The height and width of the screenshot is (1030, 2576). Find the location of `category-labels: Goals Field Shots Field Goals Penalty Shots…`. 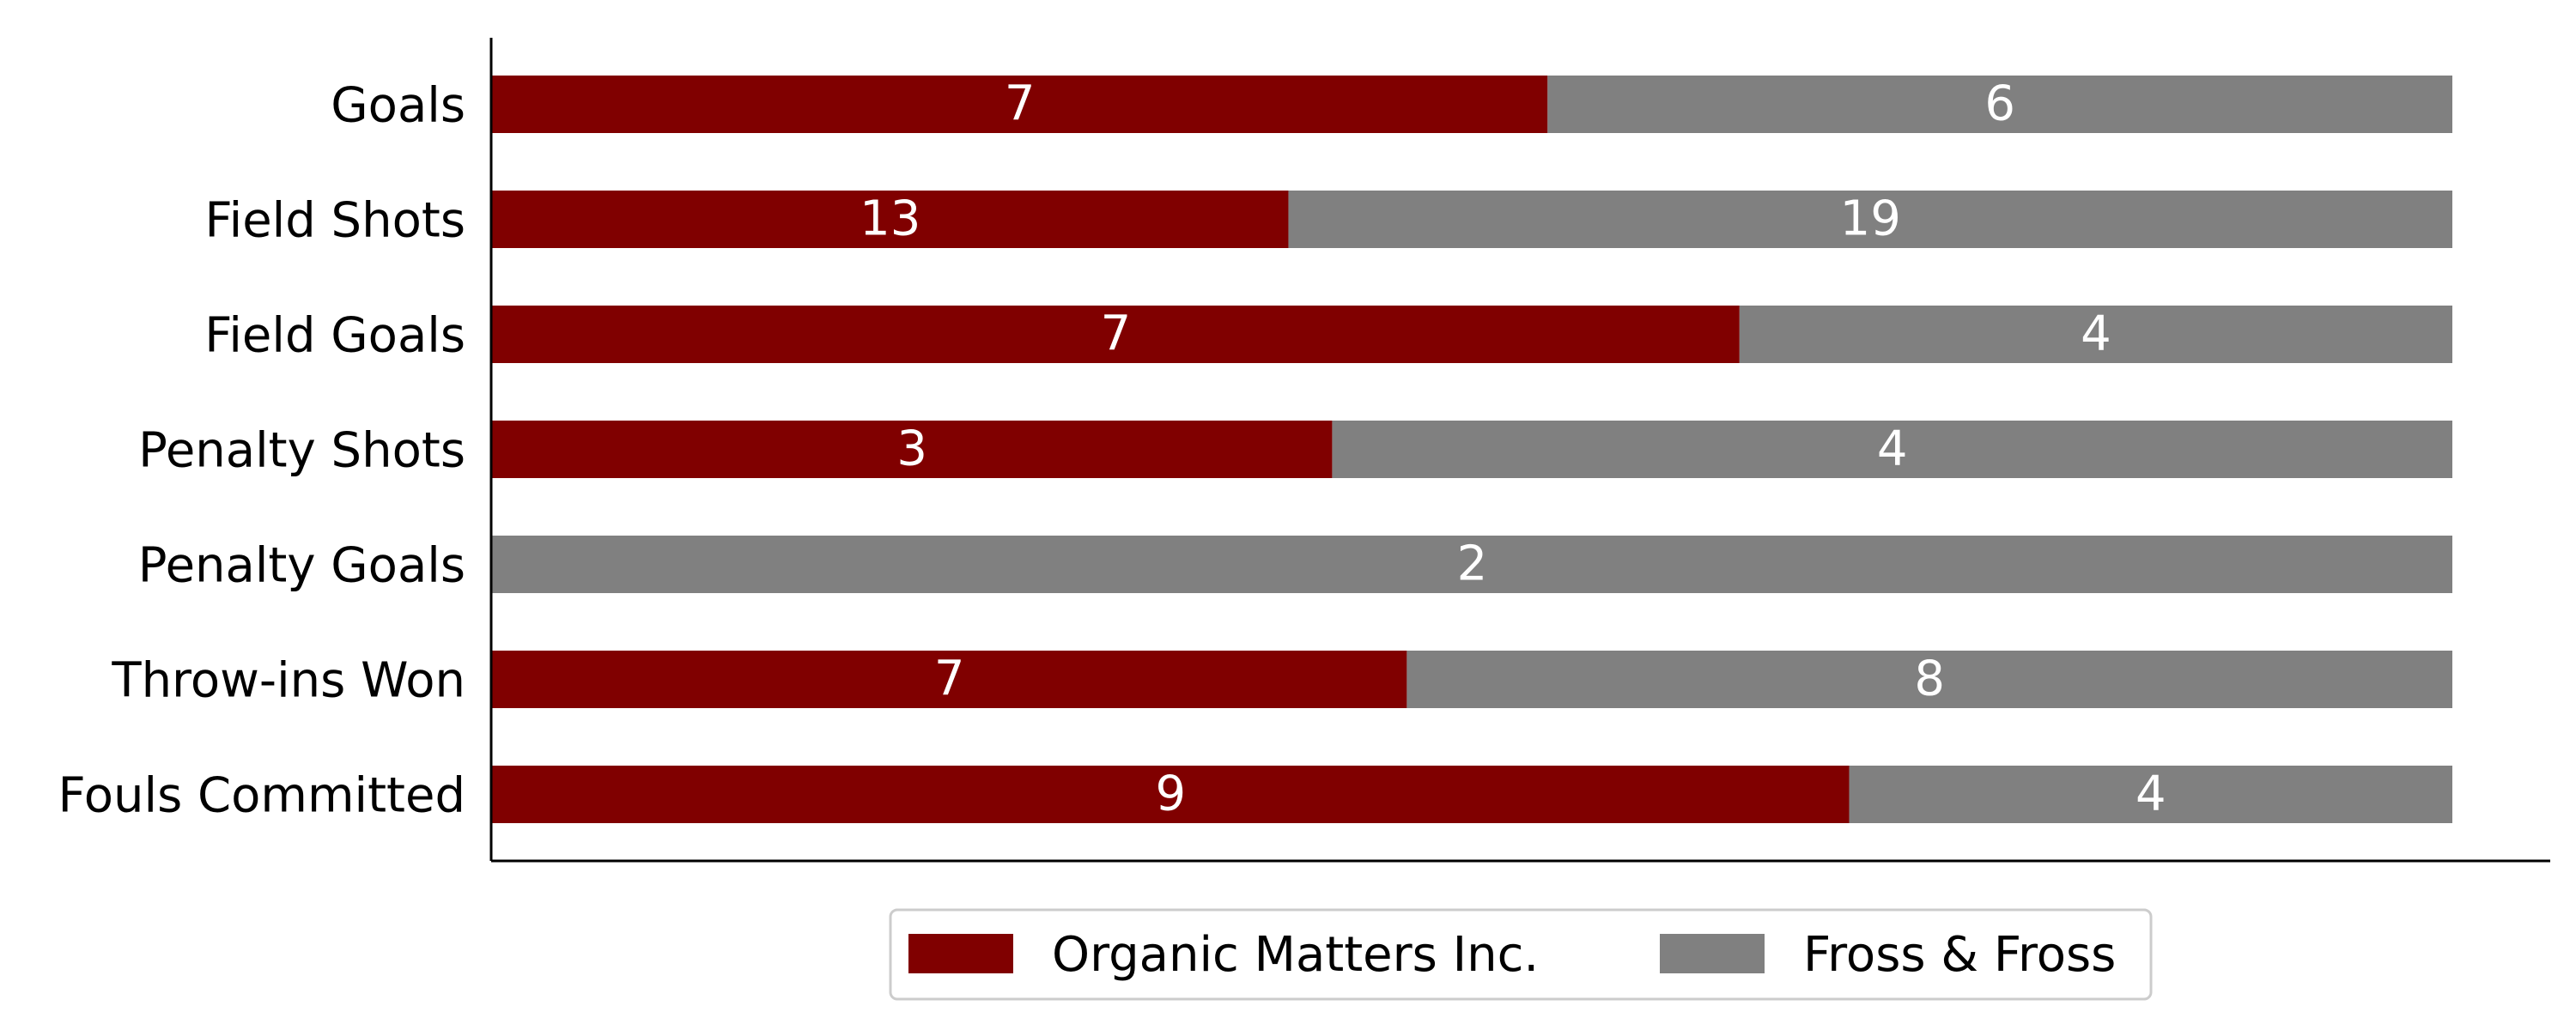

category-labels: Goals Field Shots Field Goals Penalty Shots… is located at coordinates (261, 451).